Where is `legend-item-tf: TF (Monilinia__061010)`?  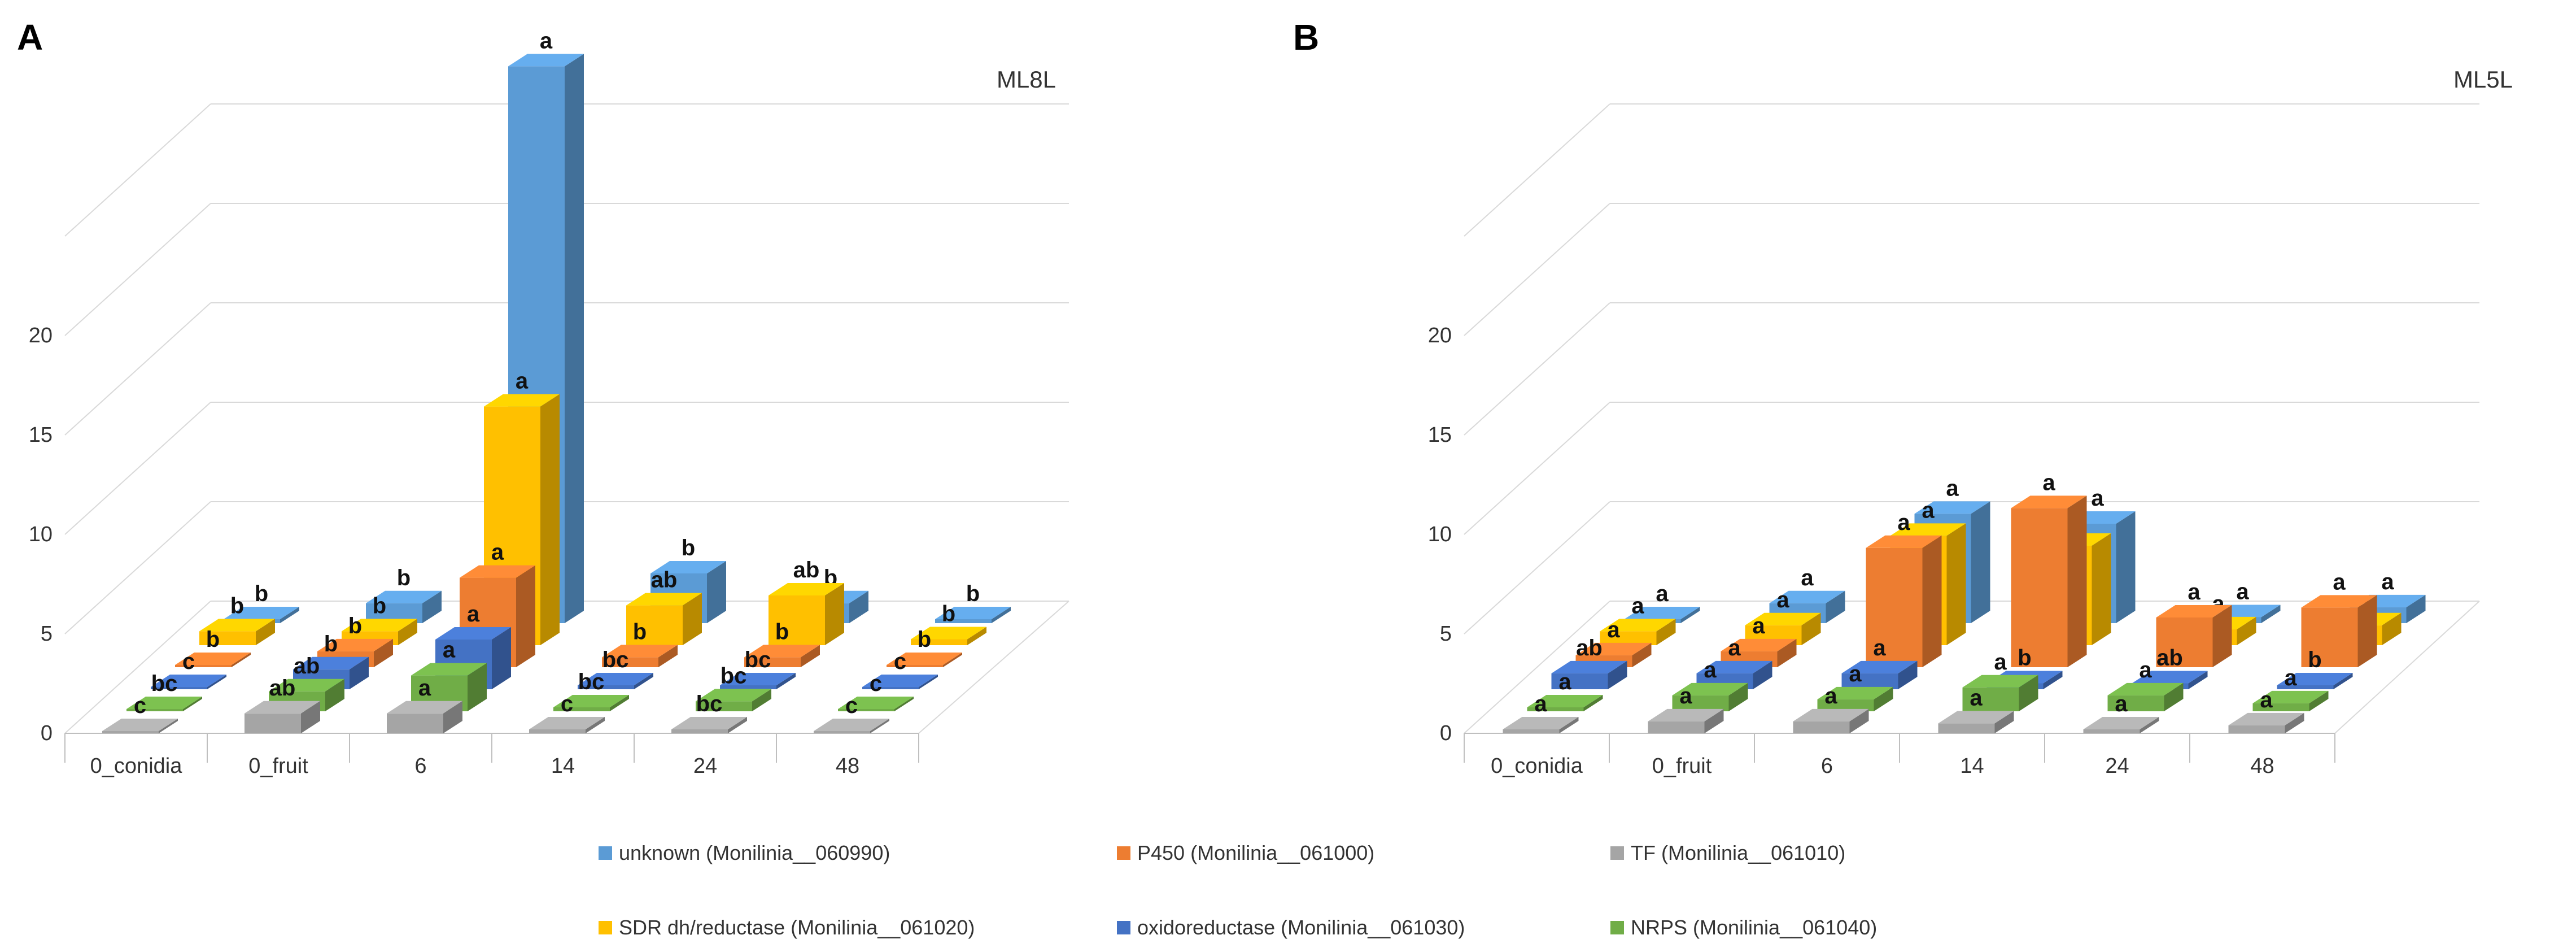 legend-item-tf: TF (Monilinia__061010) is located at coordinates (1728, 852).